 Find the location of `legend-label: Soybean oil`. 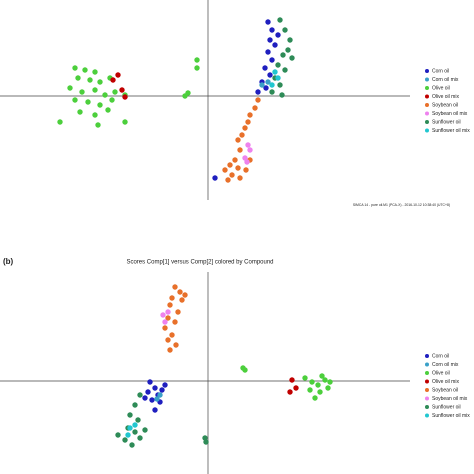

legend-label: Soybean oil is located at coordinates (445, 390).